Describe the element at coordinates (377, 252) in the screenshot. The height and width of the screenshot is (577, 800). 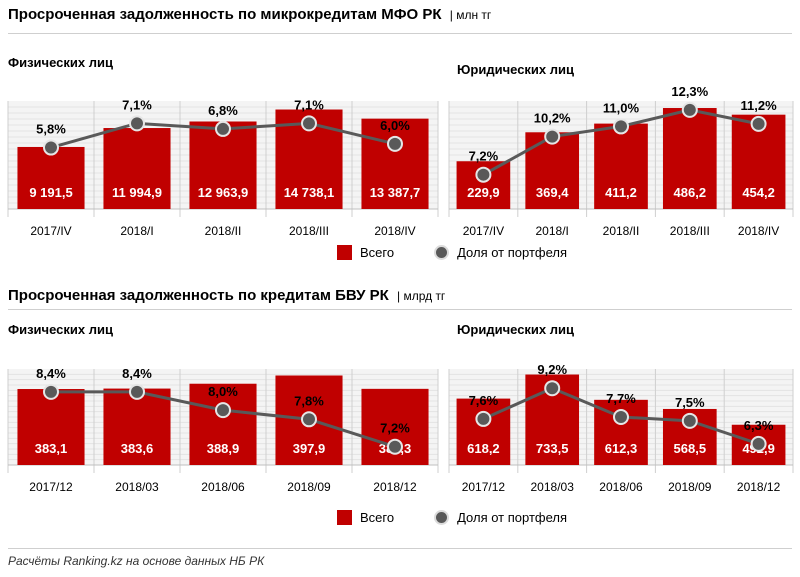
I see `legend-bar-label: Всего` at that location.